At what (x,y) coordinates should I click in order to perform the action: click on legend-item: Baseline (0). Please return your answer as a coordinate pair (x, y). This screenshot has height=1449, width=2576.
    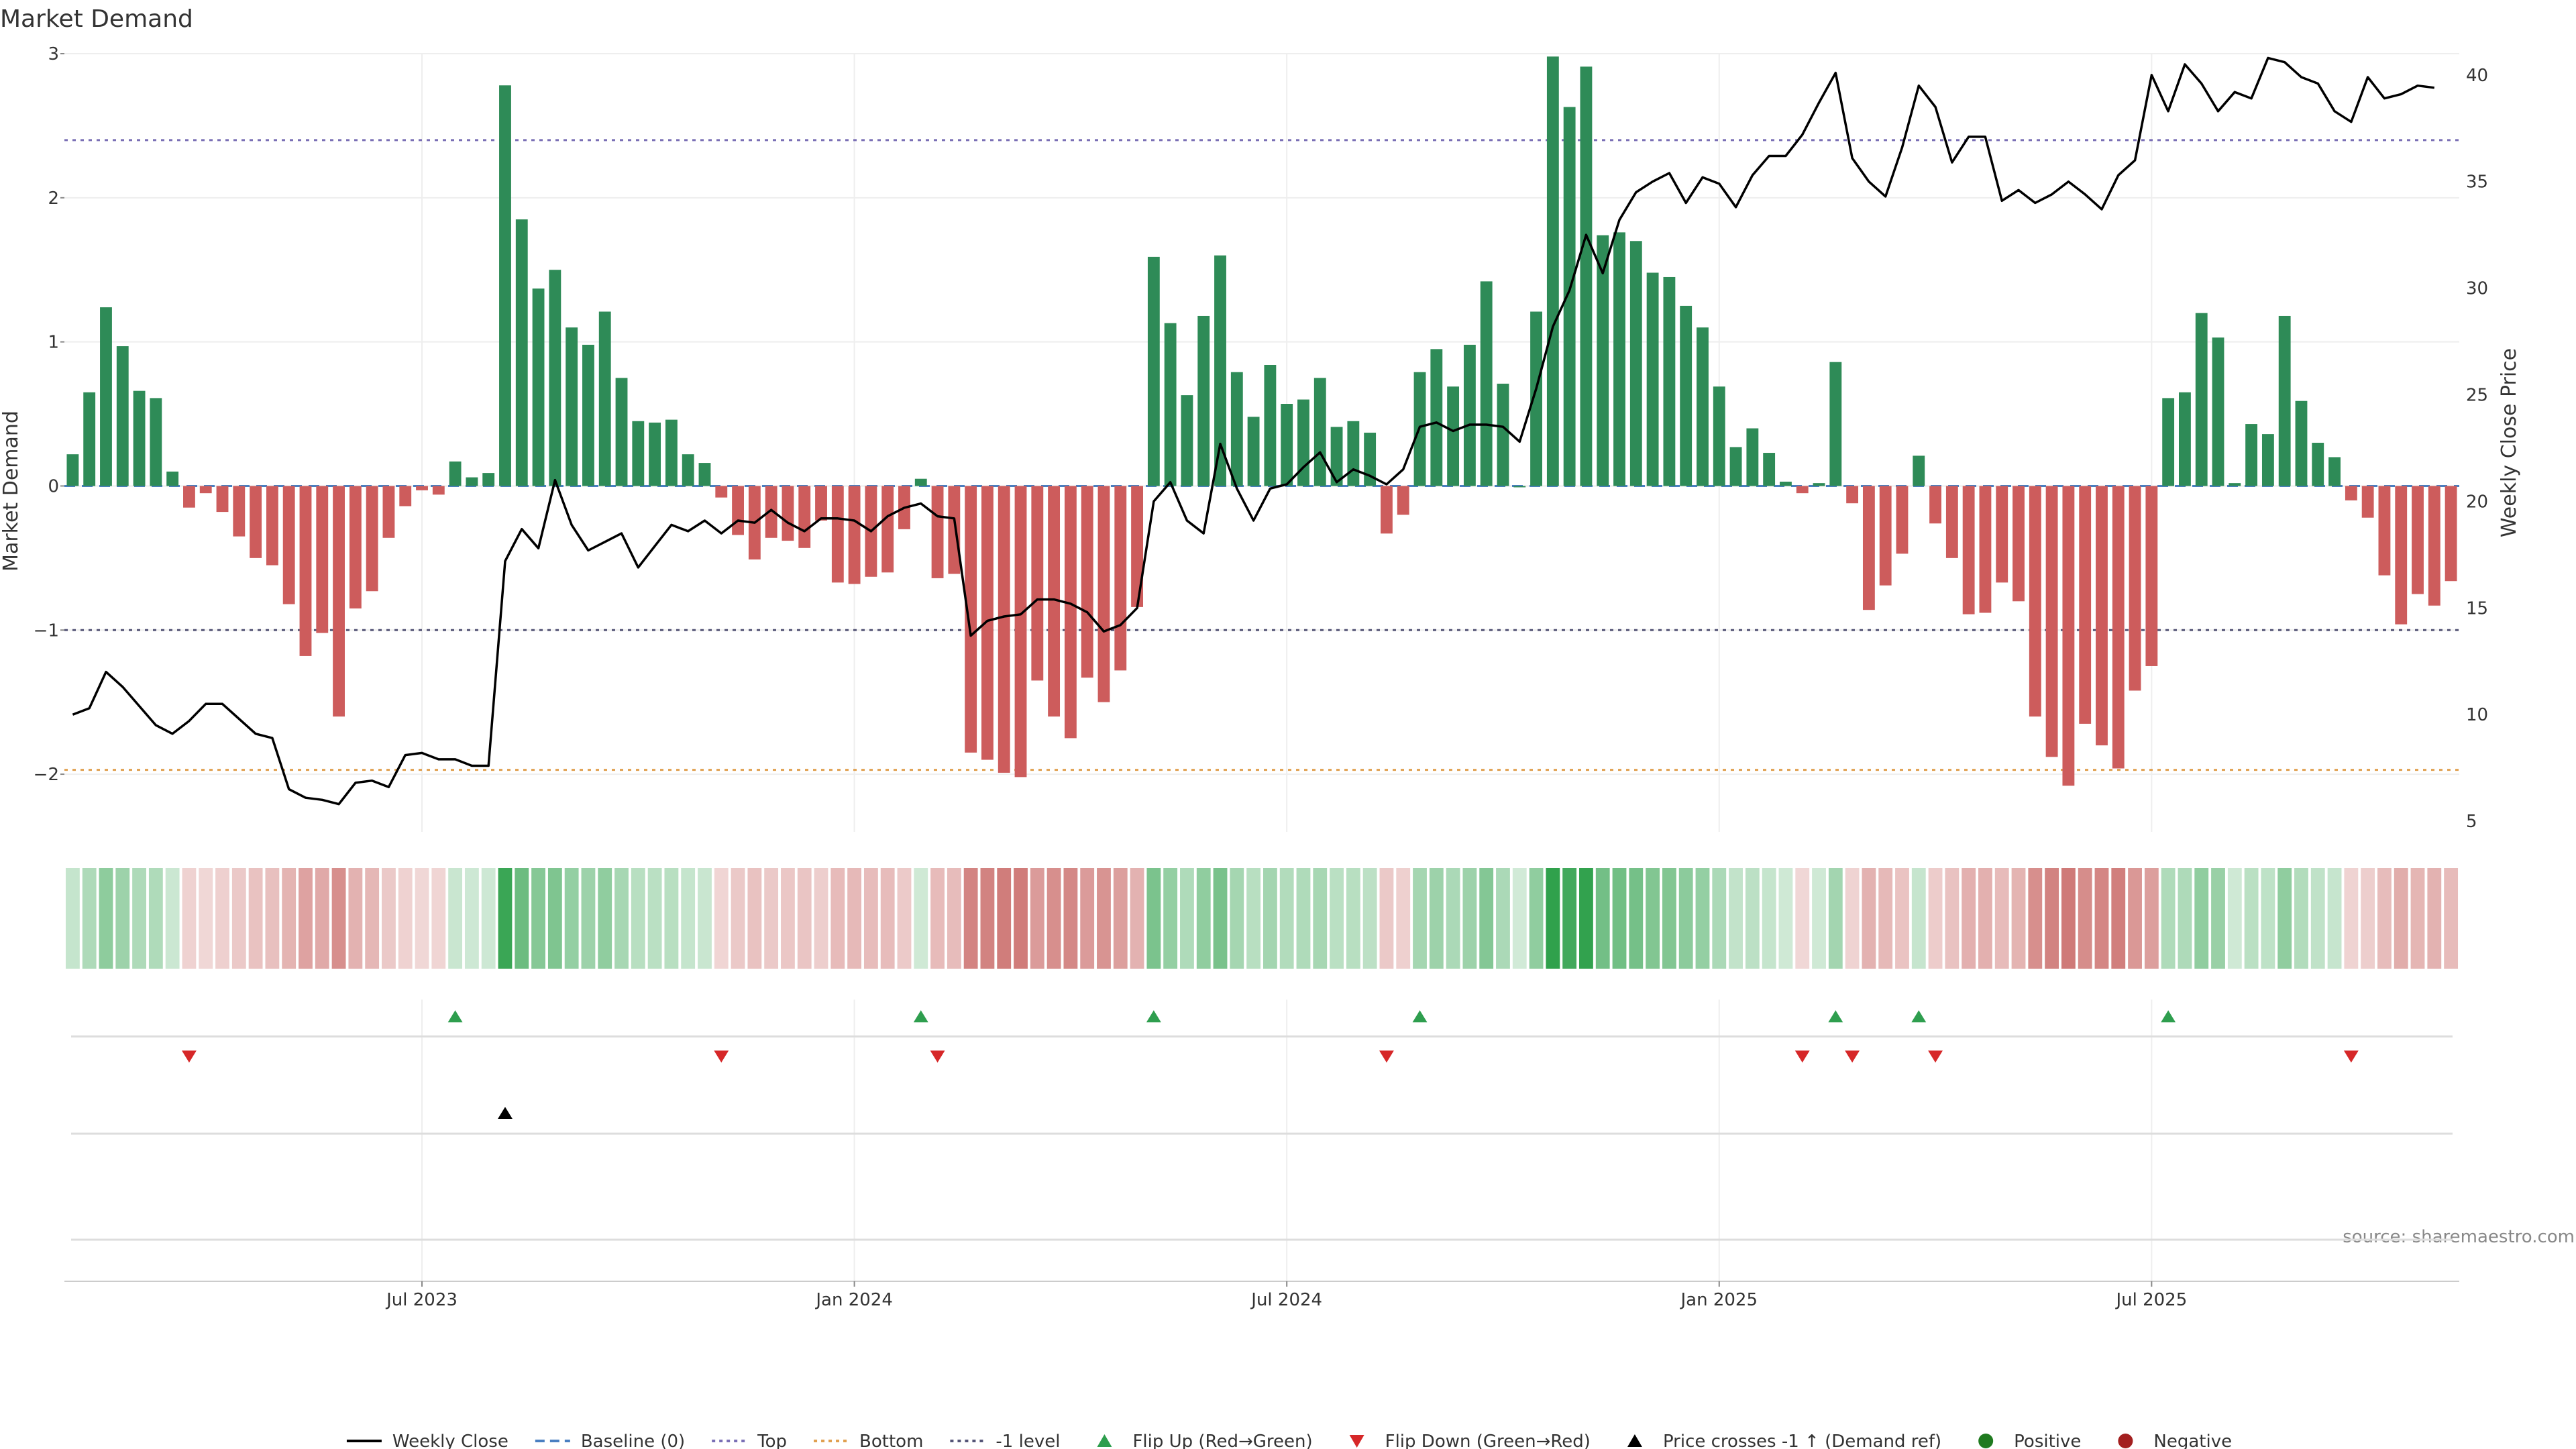
    Looking at the image, I should click on (610, 1440).